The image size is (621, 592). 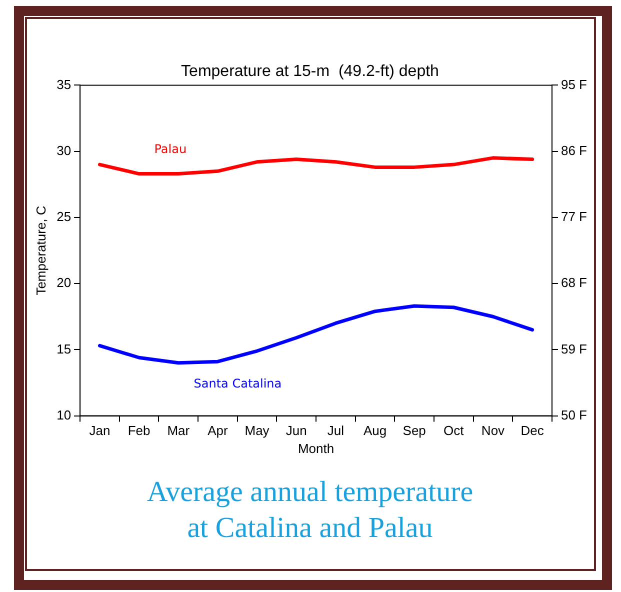 What do you see at coordinates (493, 430) in the screenshot?
I see `x-tick-label: Nov` at bounding box center [493, 430].